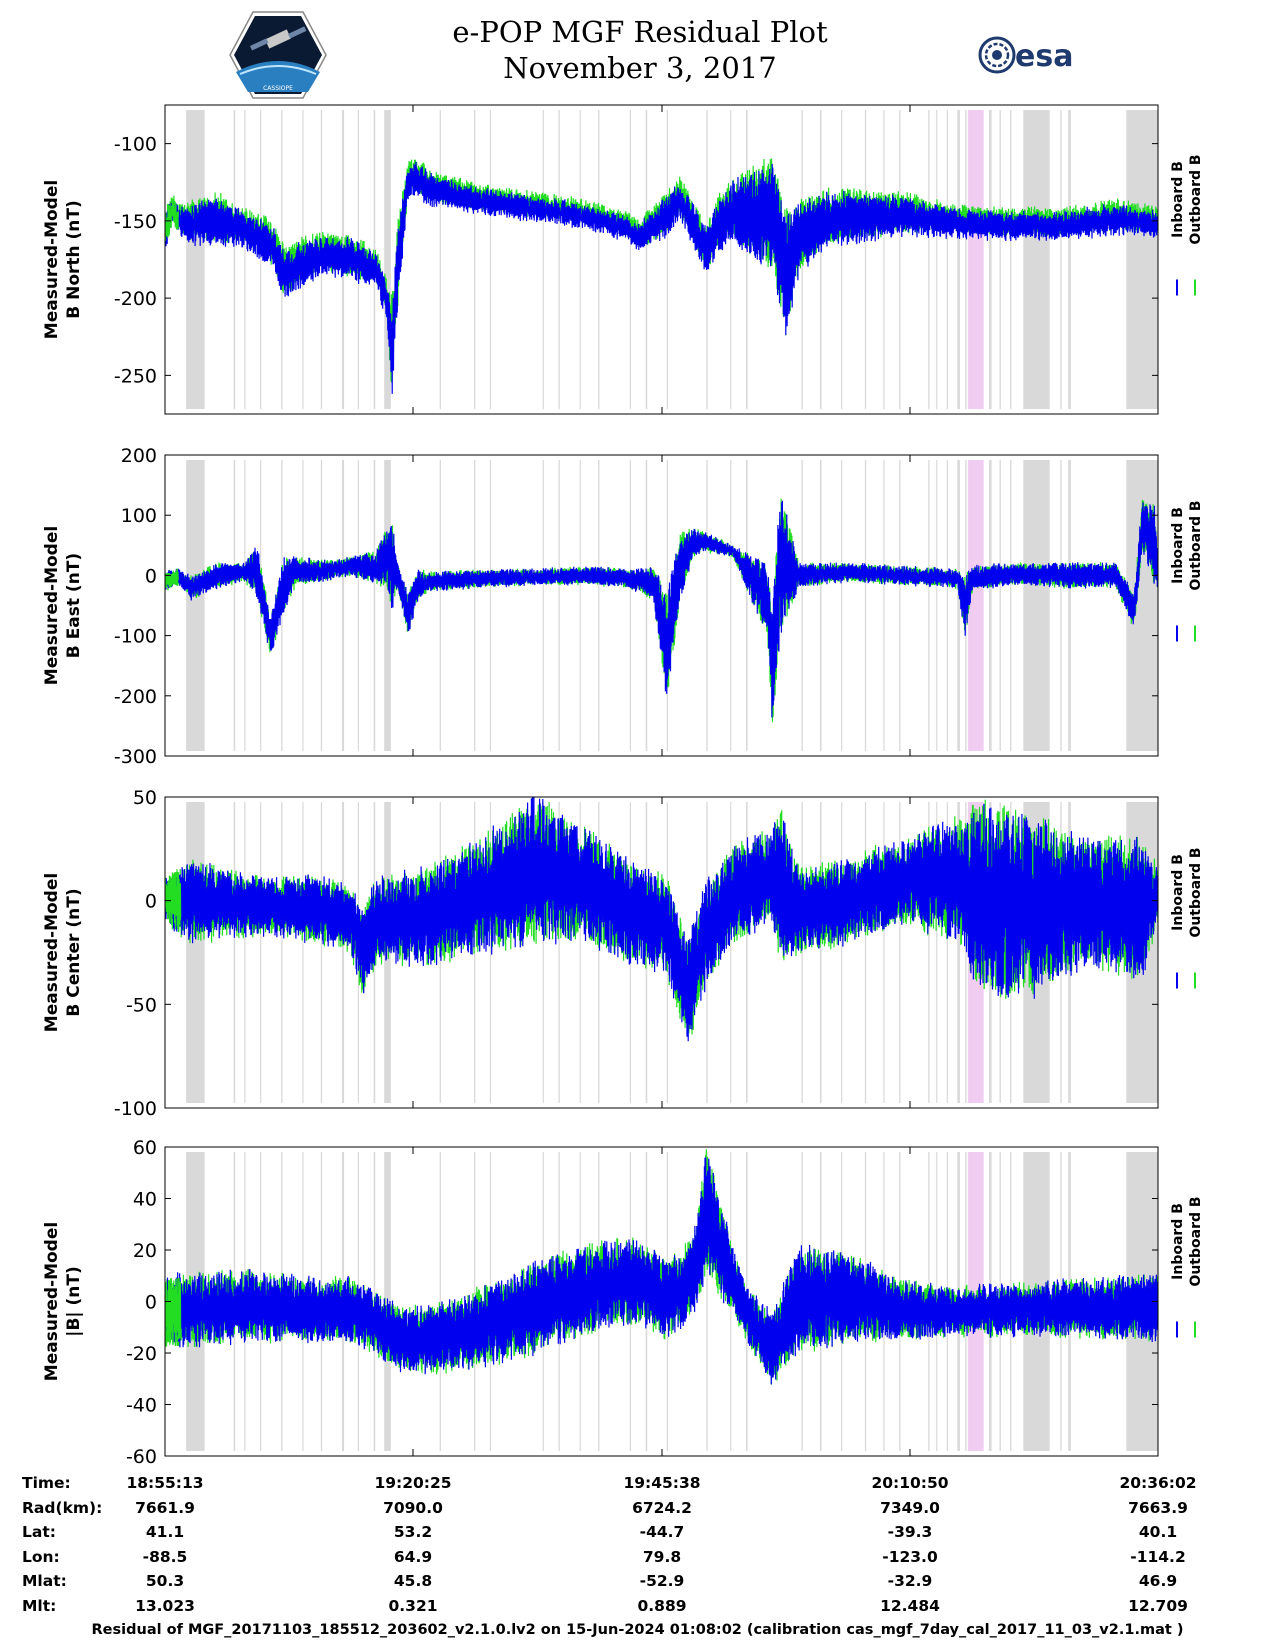  Describe the element at coordinates (141, 1354) in the screenshot. I see `y-tick-label: -20` at that location.